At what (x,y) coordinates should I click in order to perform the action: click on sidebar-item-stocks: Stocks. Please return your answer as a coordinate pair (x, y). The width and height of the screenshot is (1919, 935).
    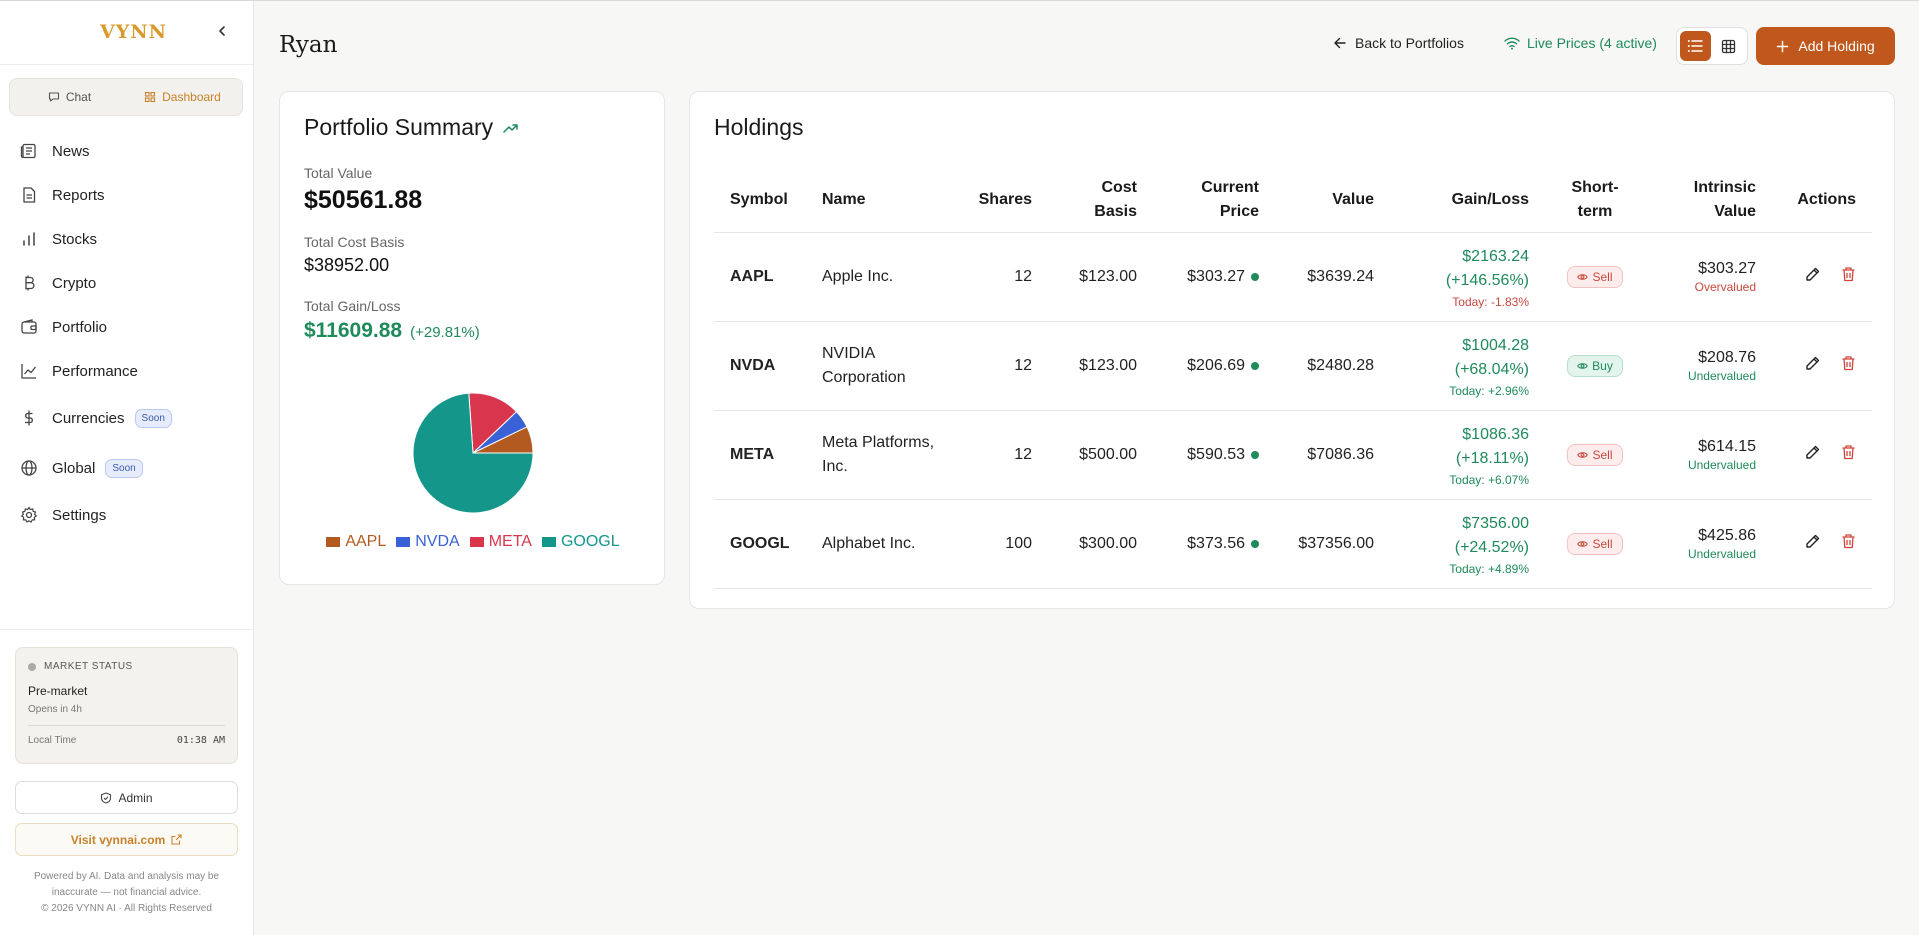
    Looking at the image, I should click on (127, 239).